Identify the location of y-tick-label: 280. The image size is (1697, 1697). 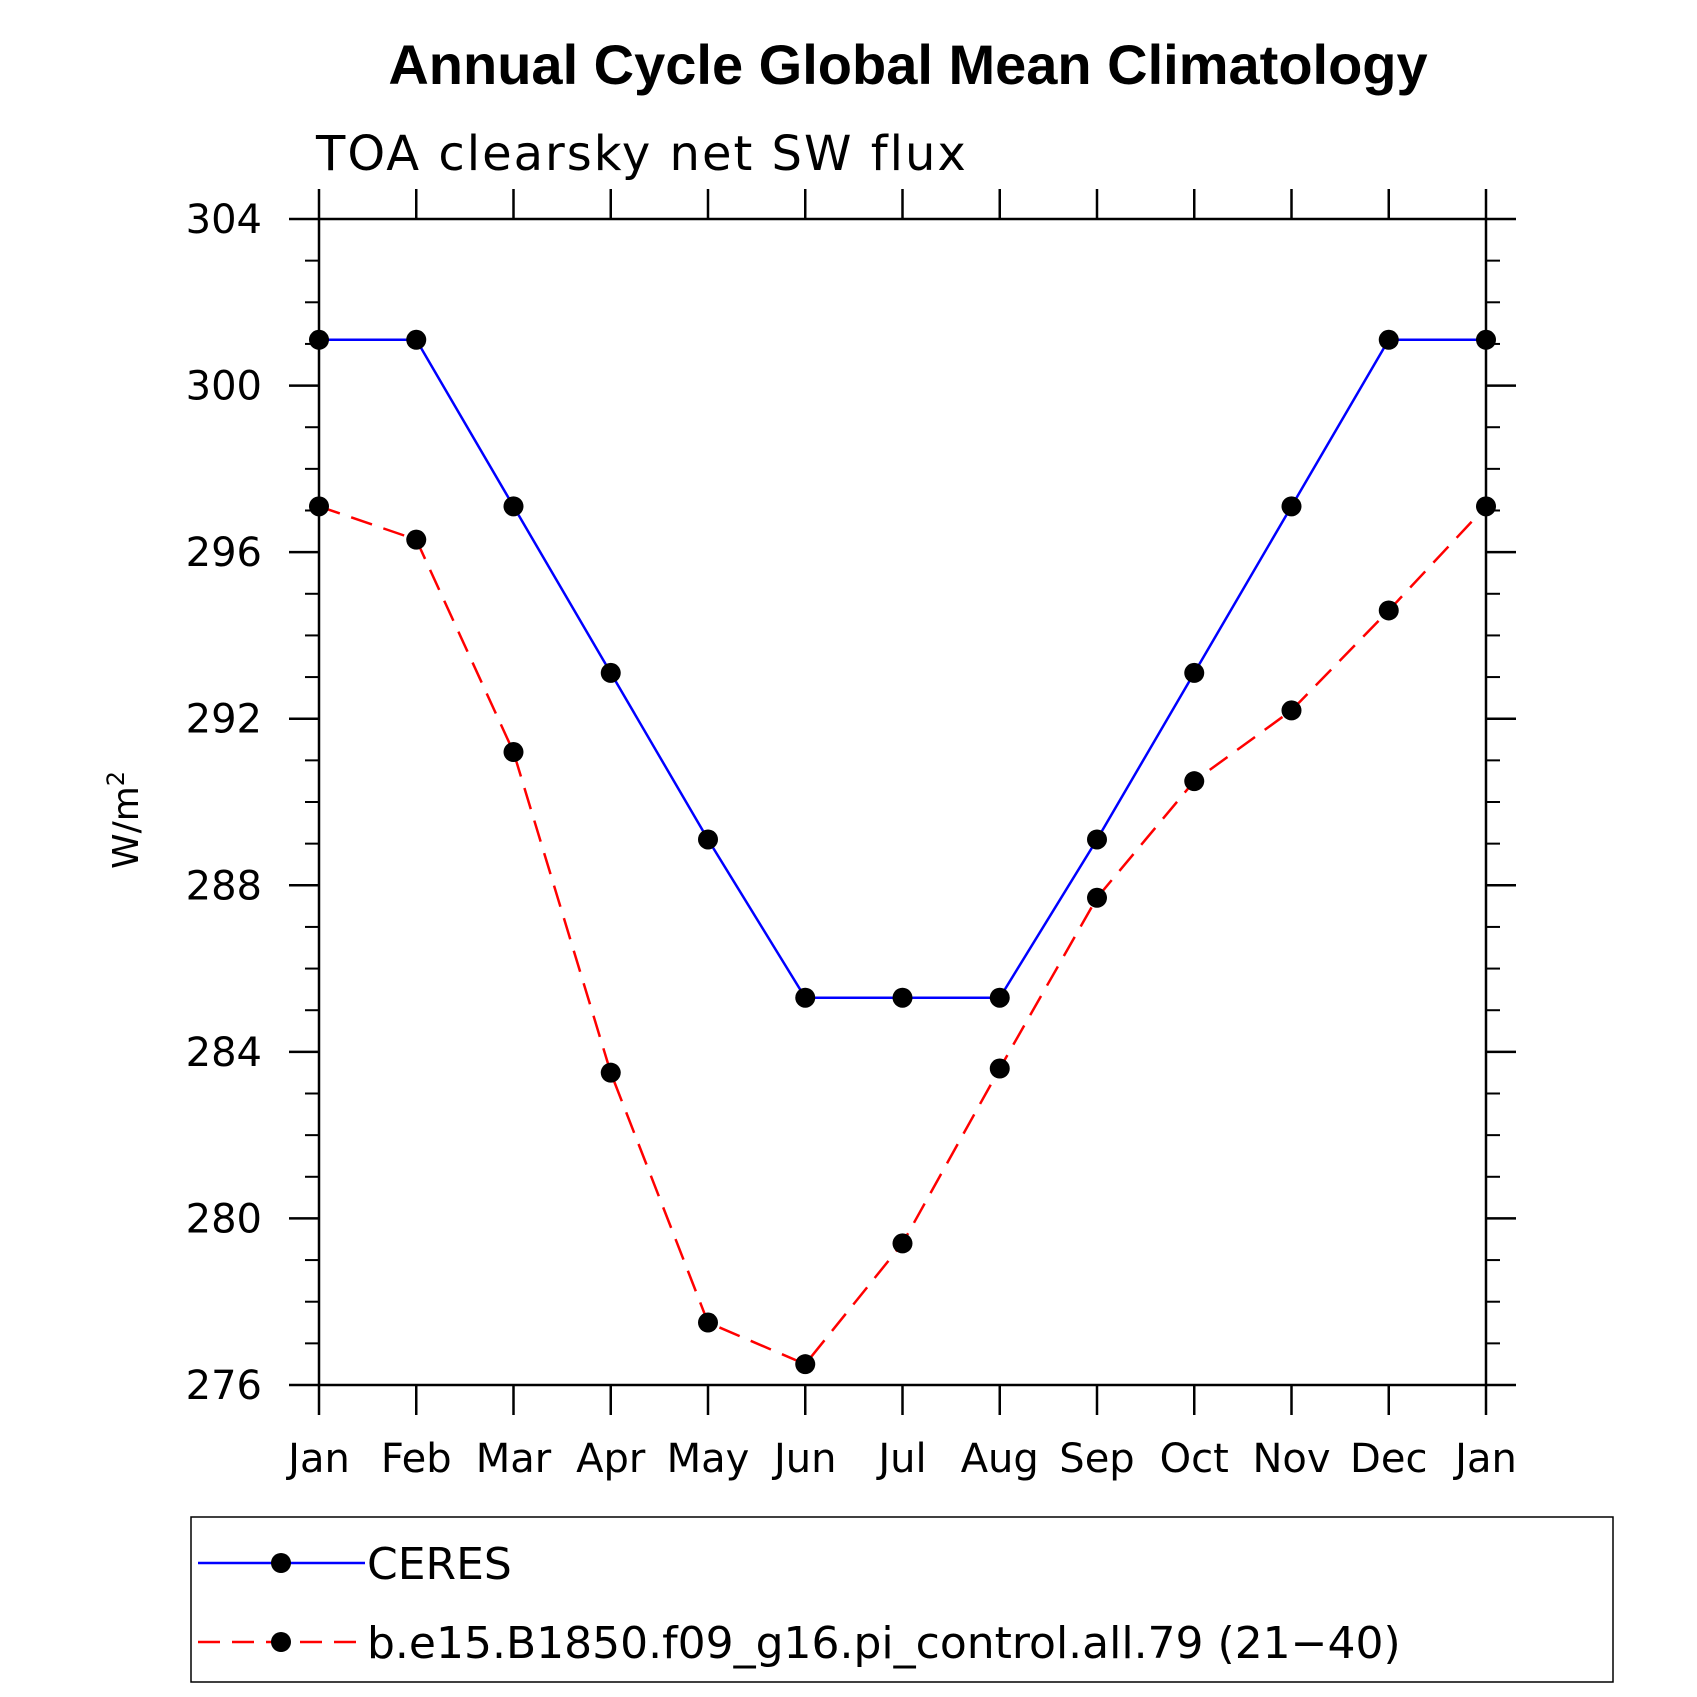
(224, 1219).